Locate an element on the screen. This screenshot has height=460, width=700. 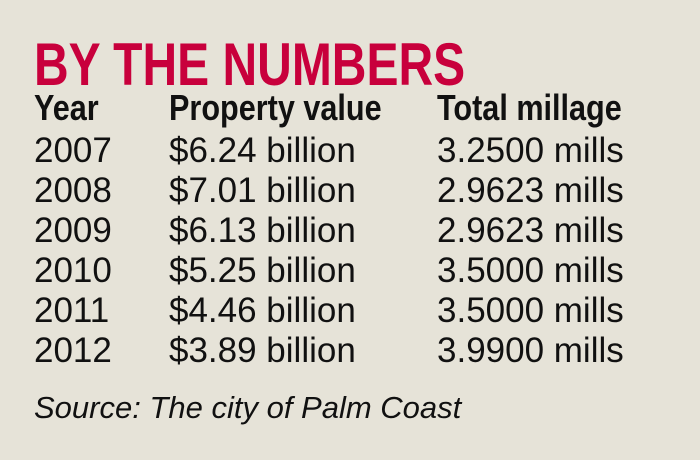
millage-cell: 3.2500 mills is located at coordinates (530, 150).